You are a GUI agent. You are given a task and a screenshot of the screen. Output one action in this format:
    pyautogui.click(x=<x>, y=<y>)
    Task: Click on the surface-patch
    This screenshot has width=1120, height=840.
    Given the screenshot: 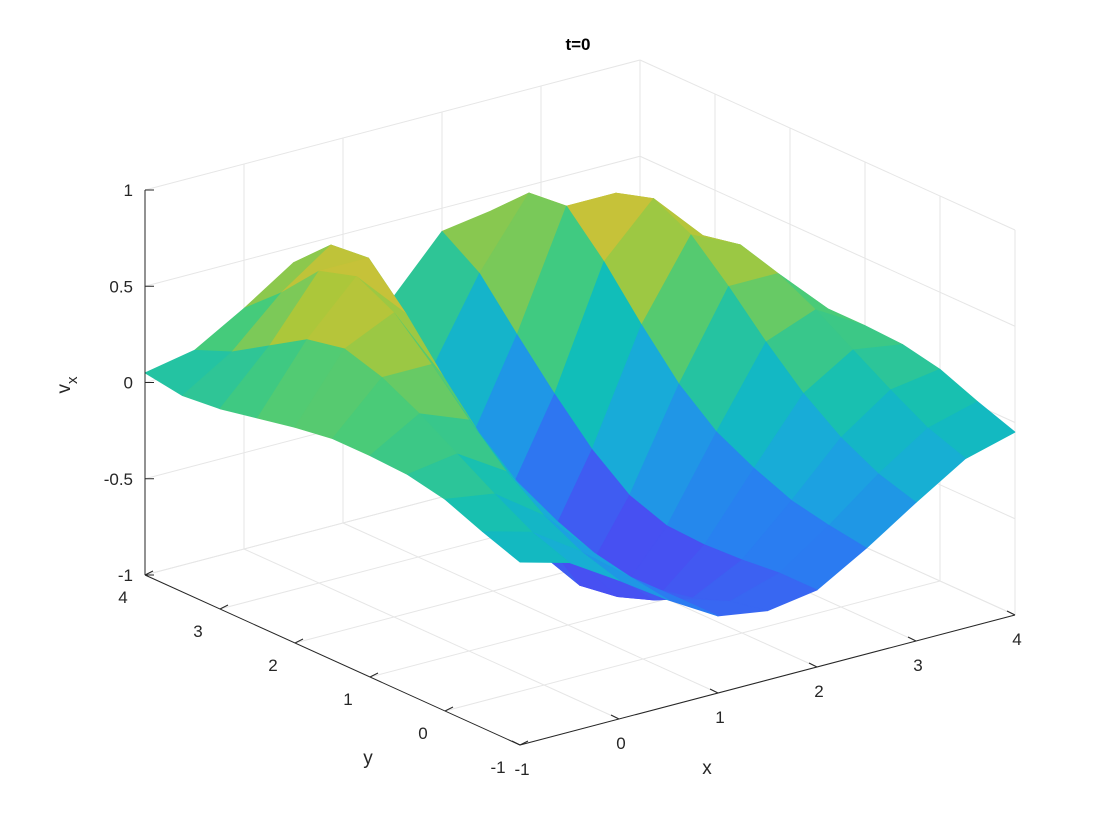 What is the action you would take?
    pyautogui.click(x=526, y=547)
    